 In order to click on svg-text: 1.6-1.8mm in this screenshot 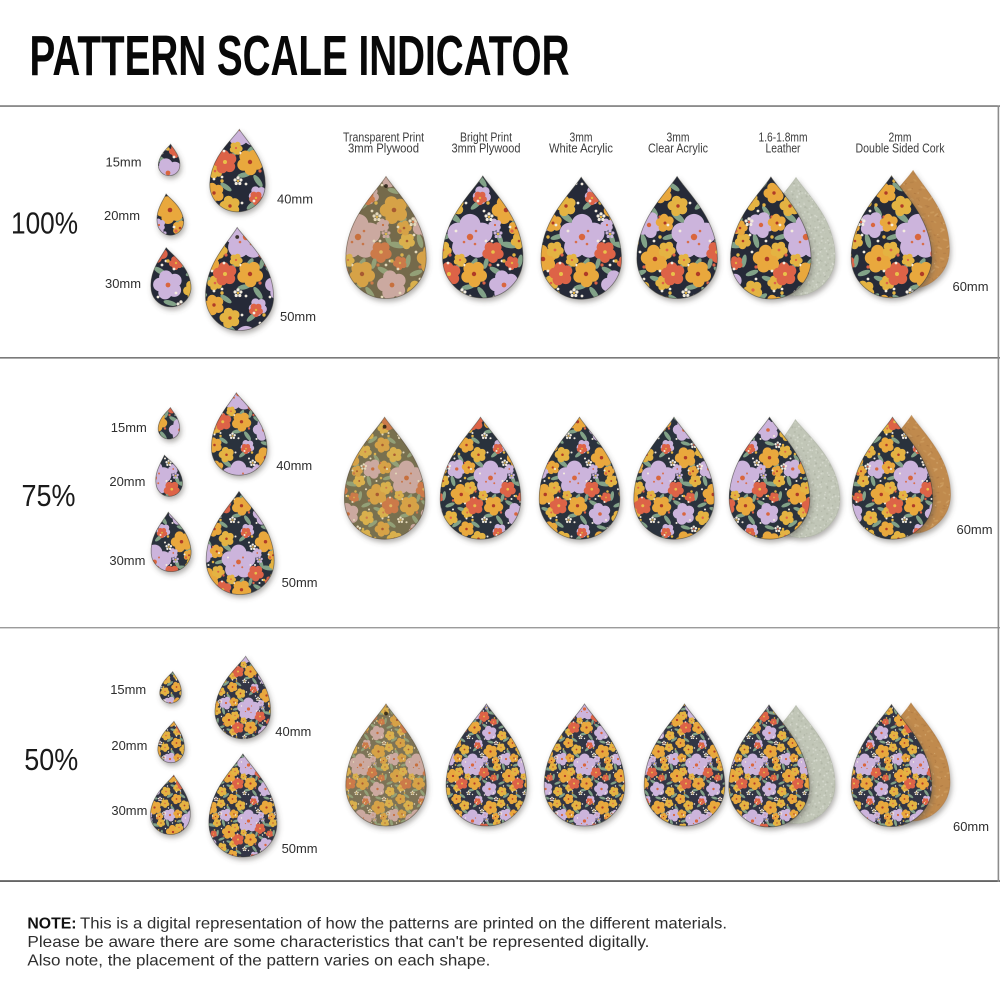, I will do `click(783, 137)`.